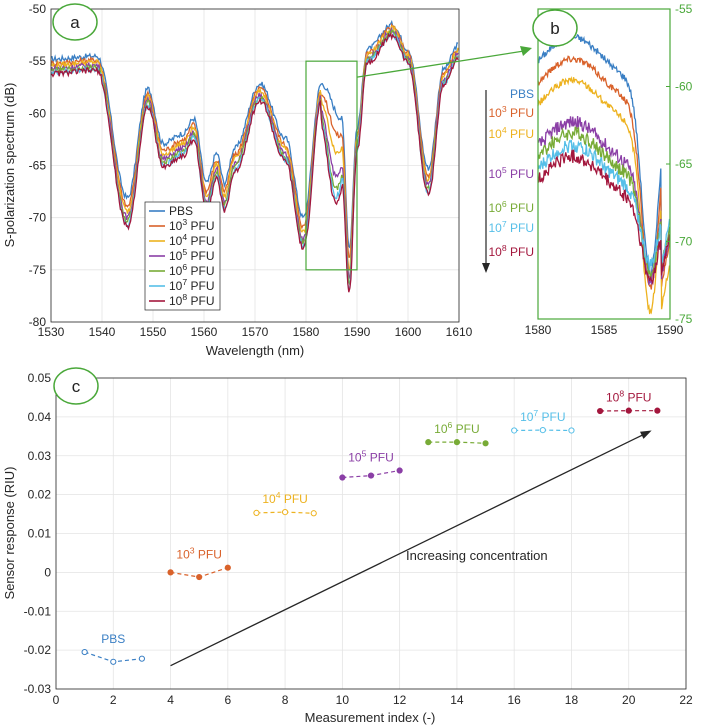 This screenshot has height=727, width=708. I want to click on panel-b-series-label: 105 PFU, so click(512, 173).